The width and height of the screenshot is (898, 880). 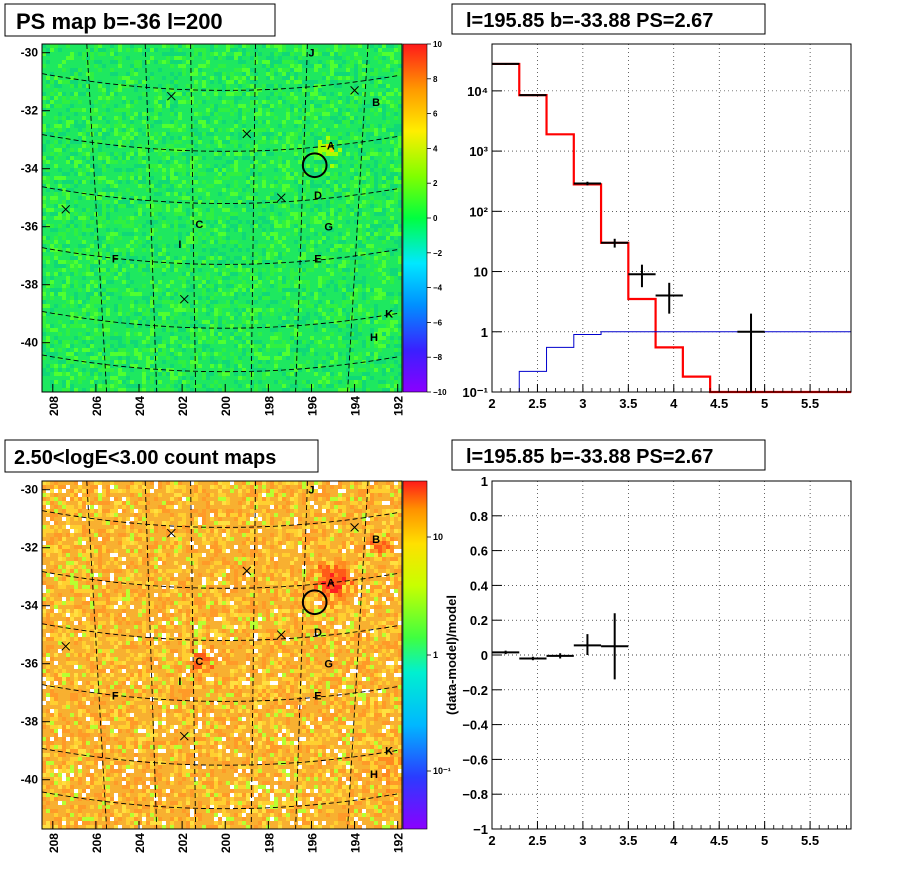 I want to click on source-label-A: A, so click(x=331, y=147).